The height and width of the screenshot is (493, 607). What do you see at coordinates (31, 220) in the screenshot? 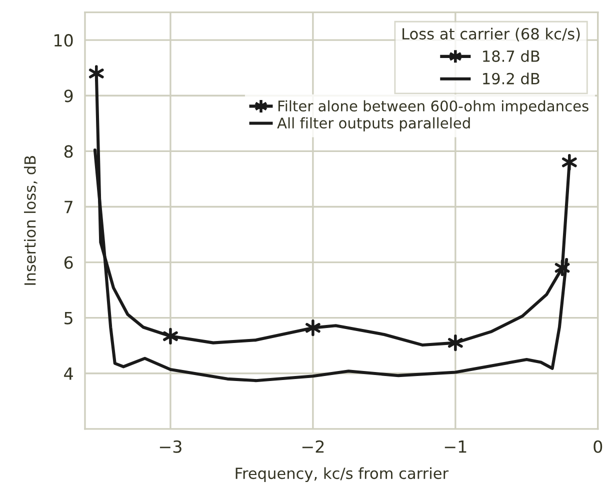
I see `y-axis-title: Insertion loss, dB` at bounding box center [31, 220].